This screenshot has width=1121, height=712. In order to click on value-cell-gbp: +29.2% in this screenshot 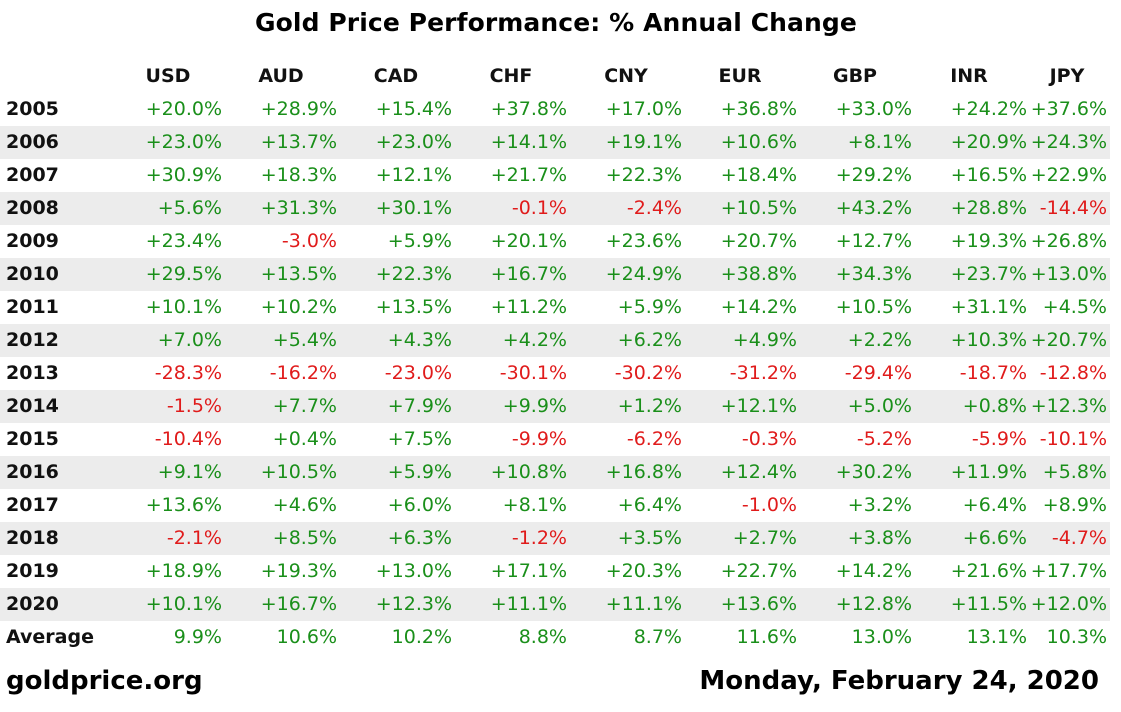, I will do `click(873, 175)`.